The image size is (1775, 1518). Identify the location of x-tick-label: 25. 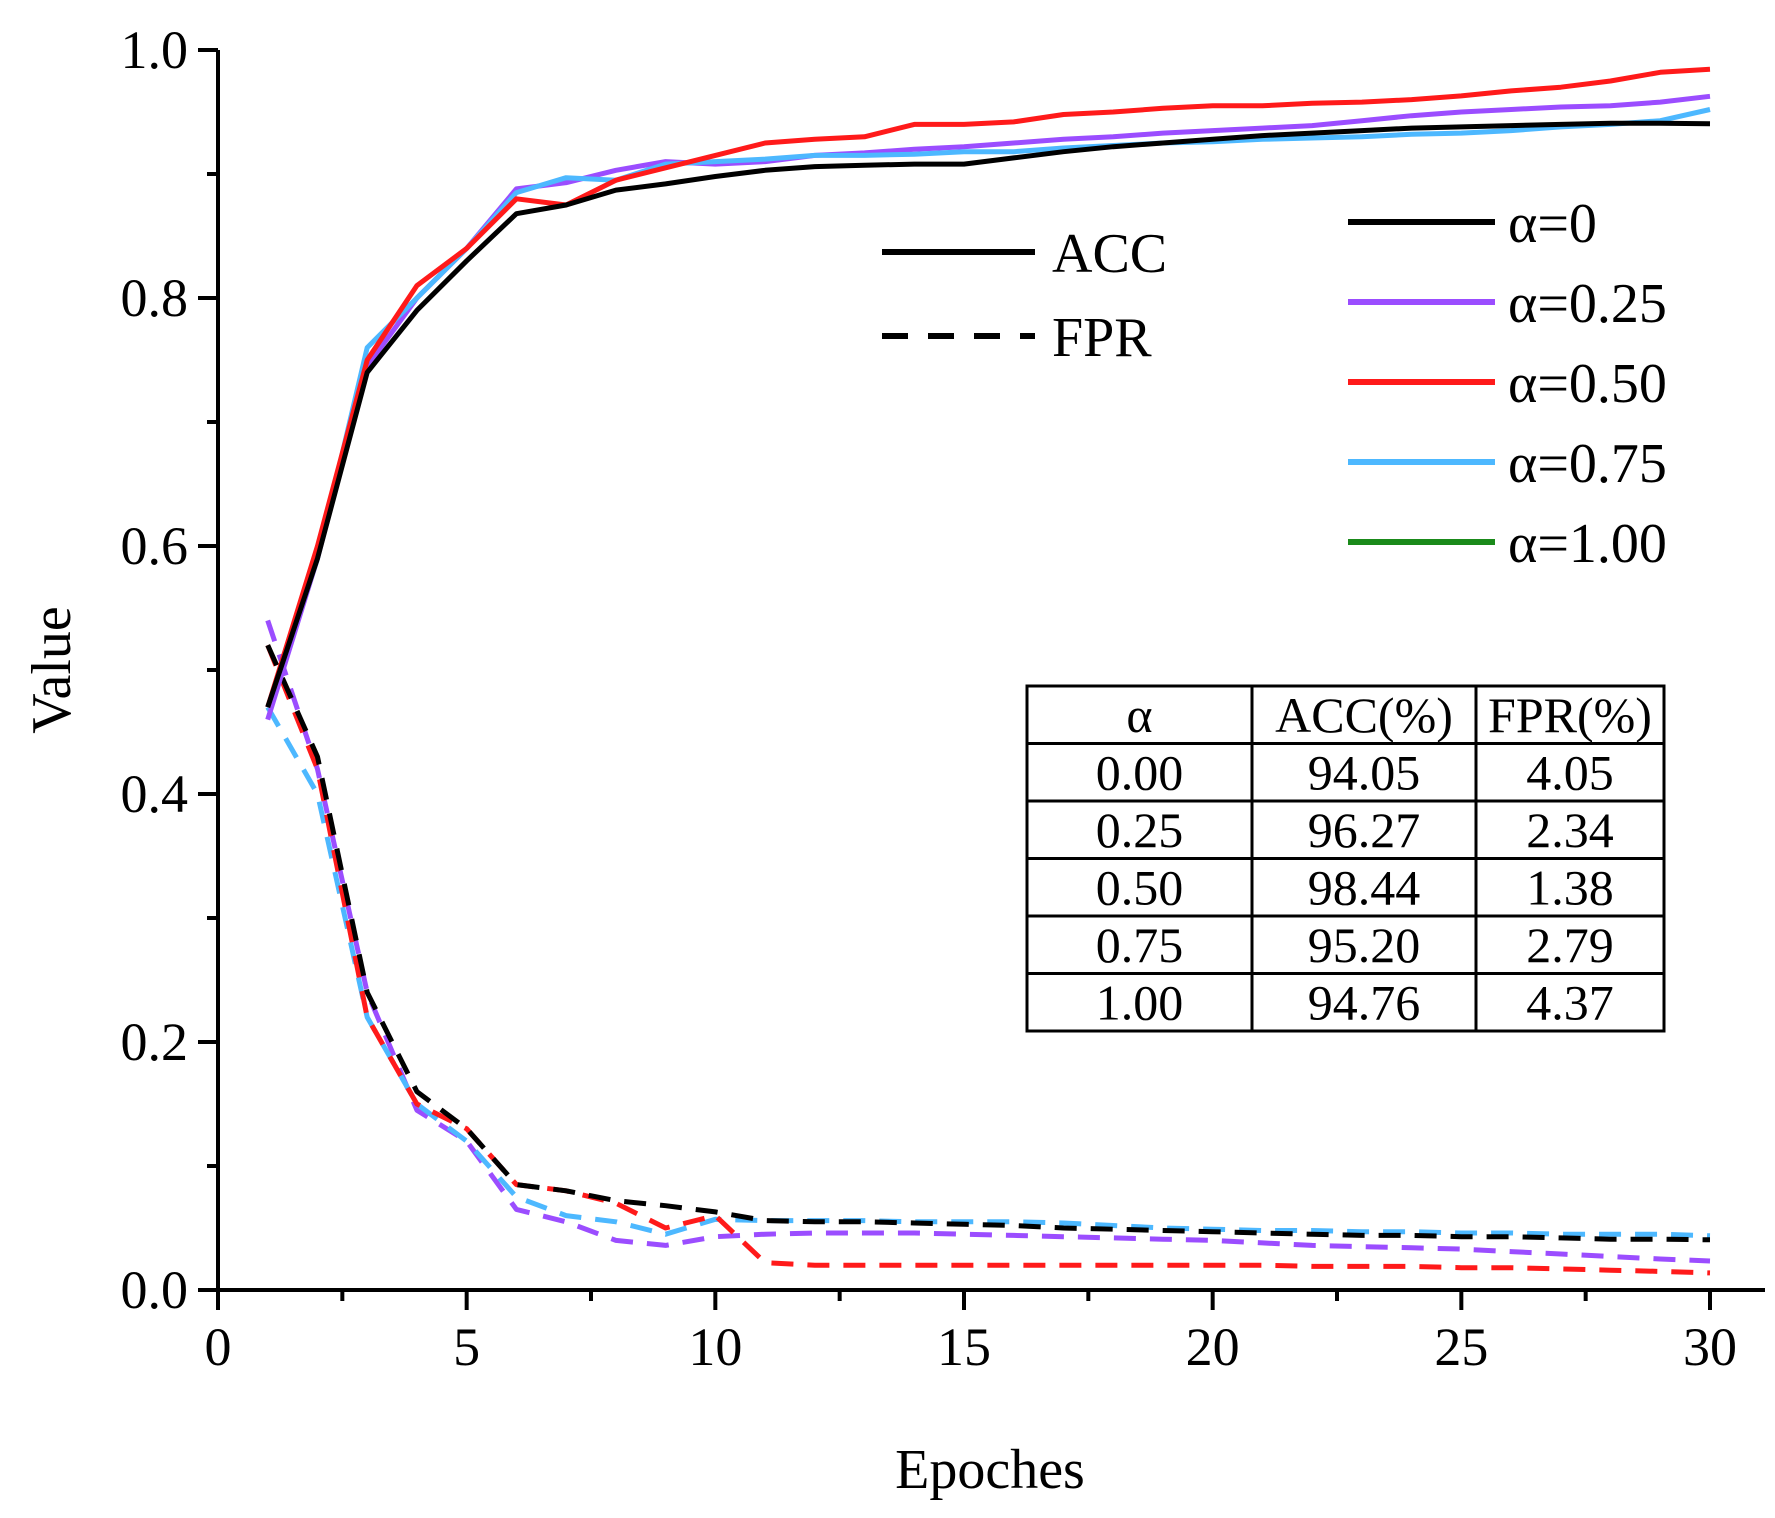
(1461, 1347).